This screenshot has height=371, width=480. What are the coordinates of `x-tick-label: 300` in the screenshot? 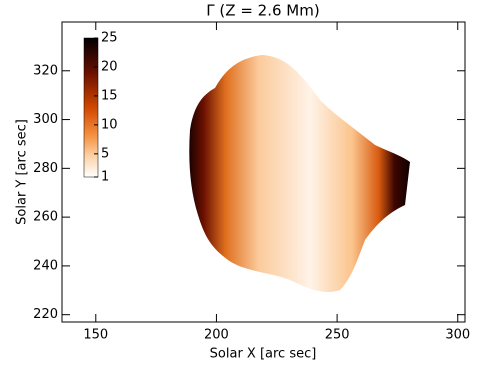 It's located at (457, 335).